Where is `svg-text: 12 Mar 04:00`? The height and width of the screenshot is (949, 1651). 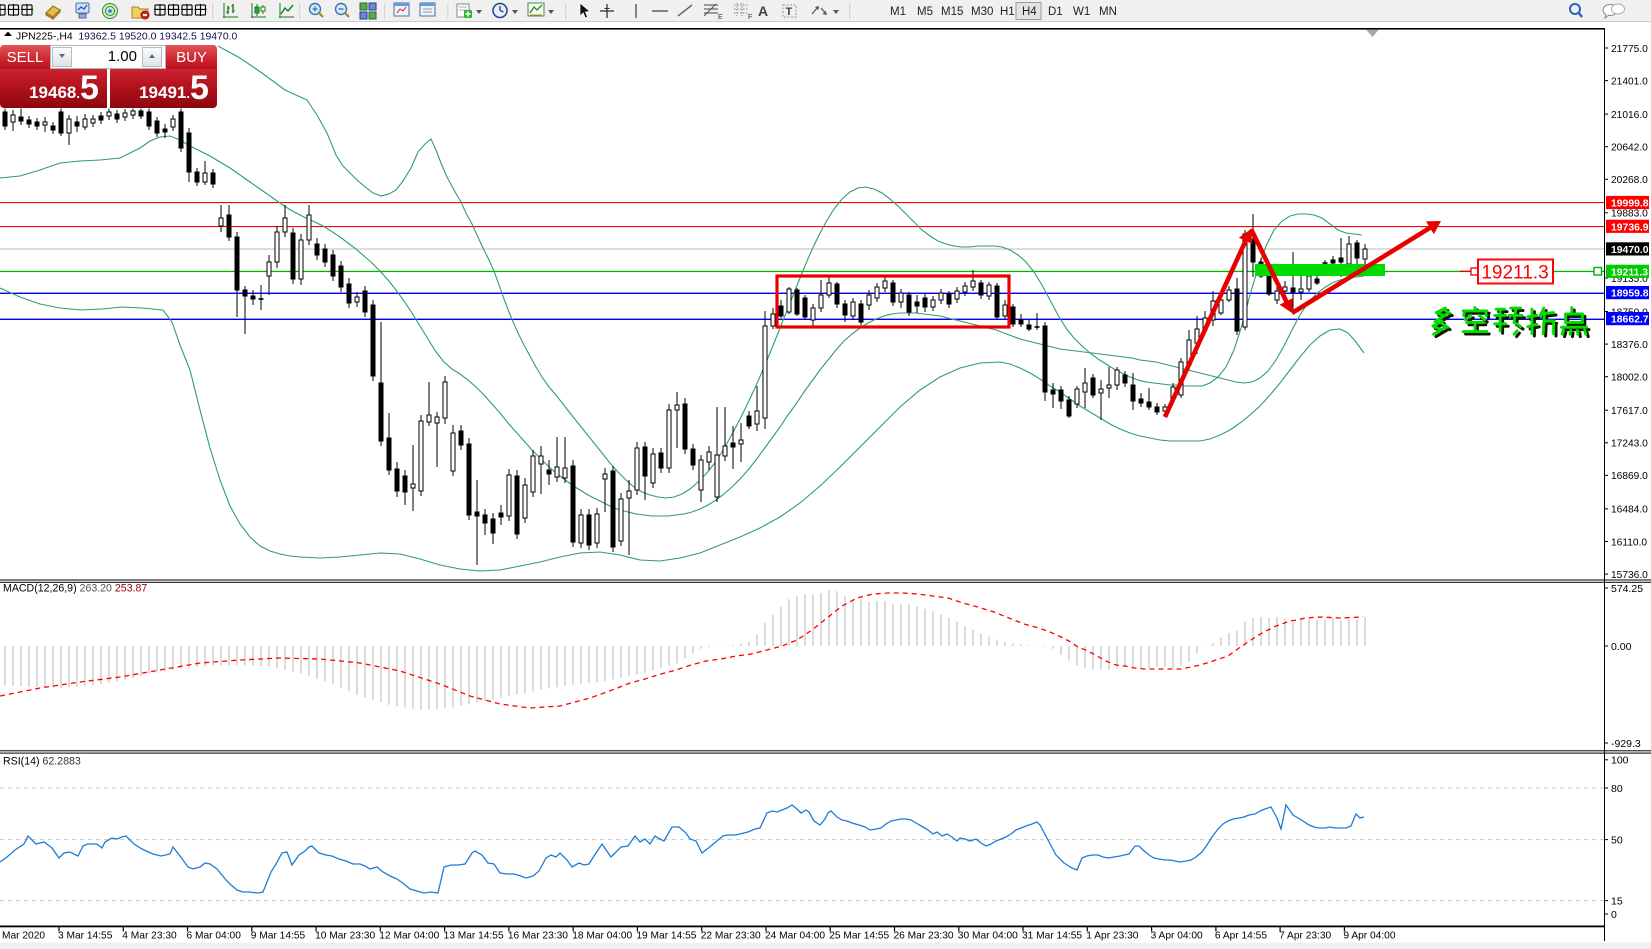 svg-text: 12 Mar 04:00 is located at coordinates (409, 936).